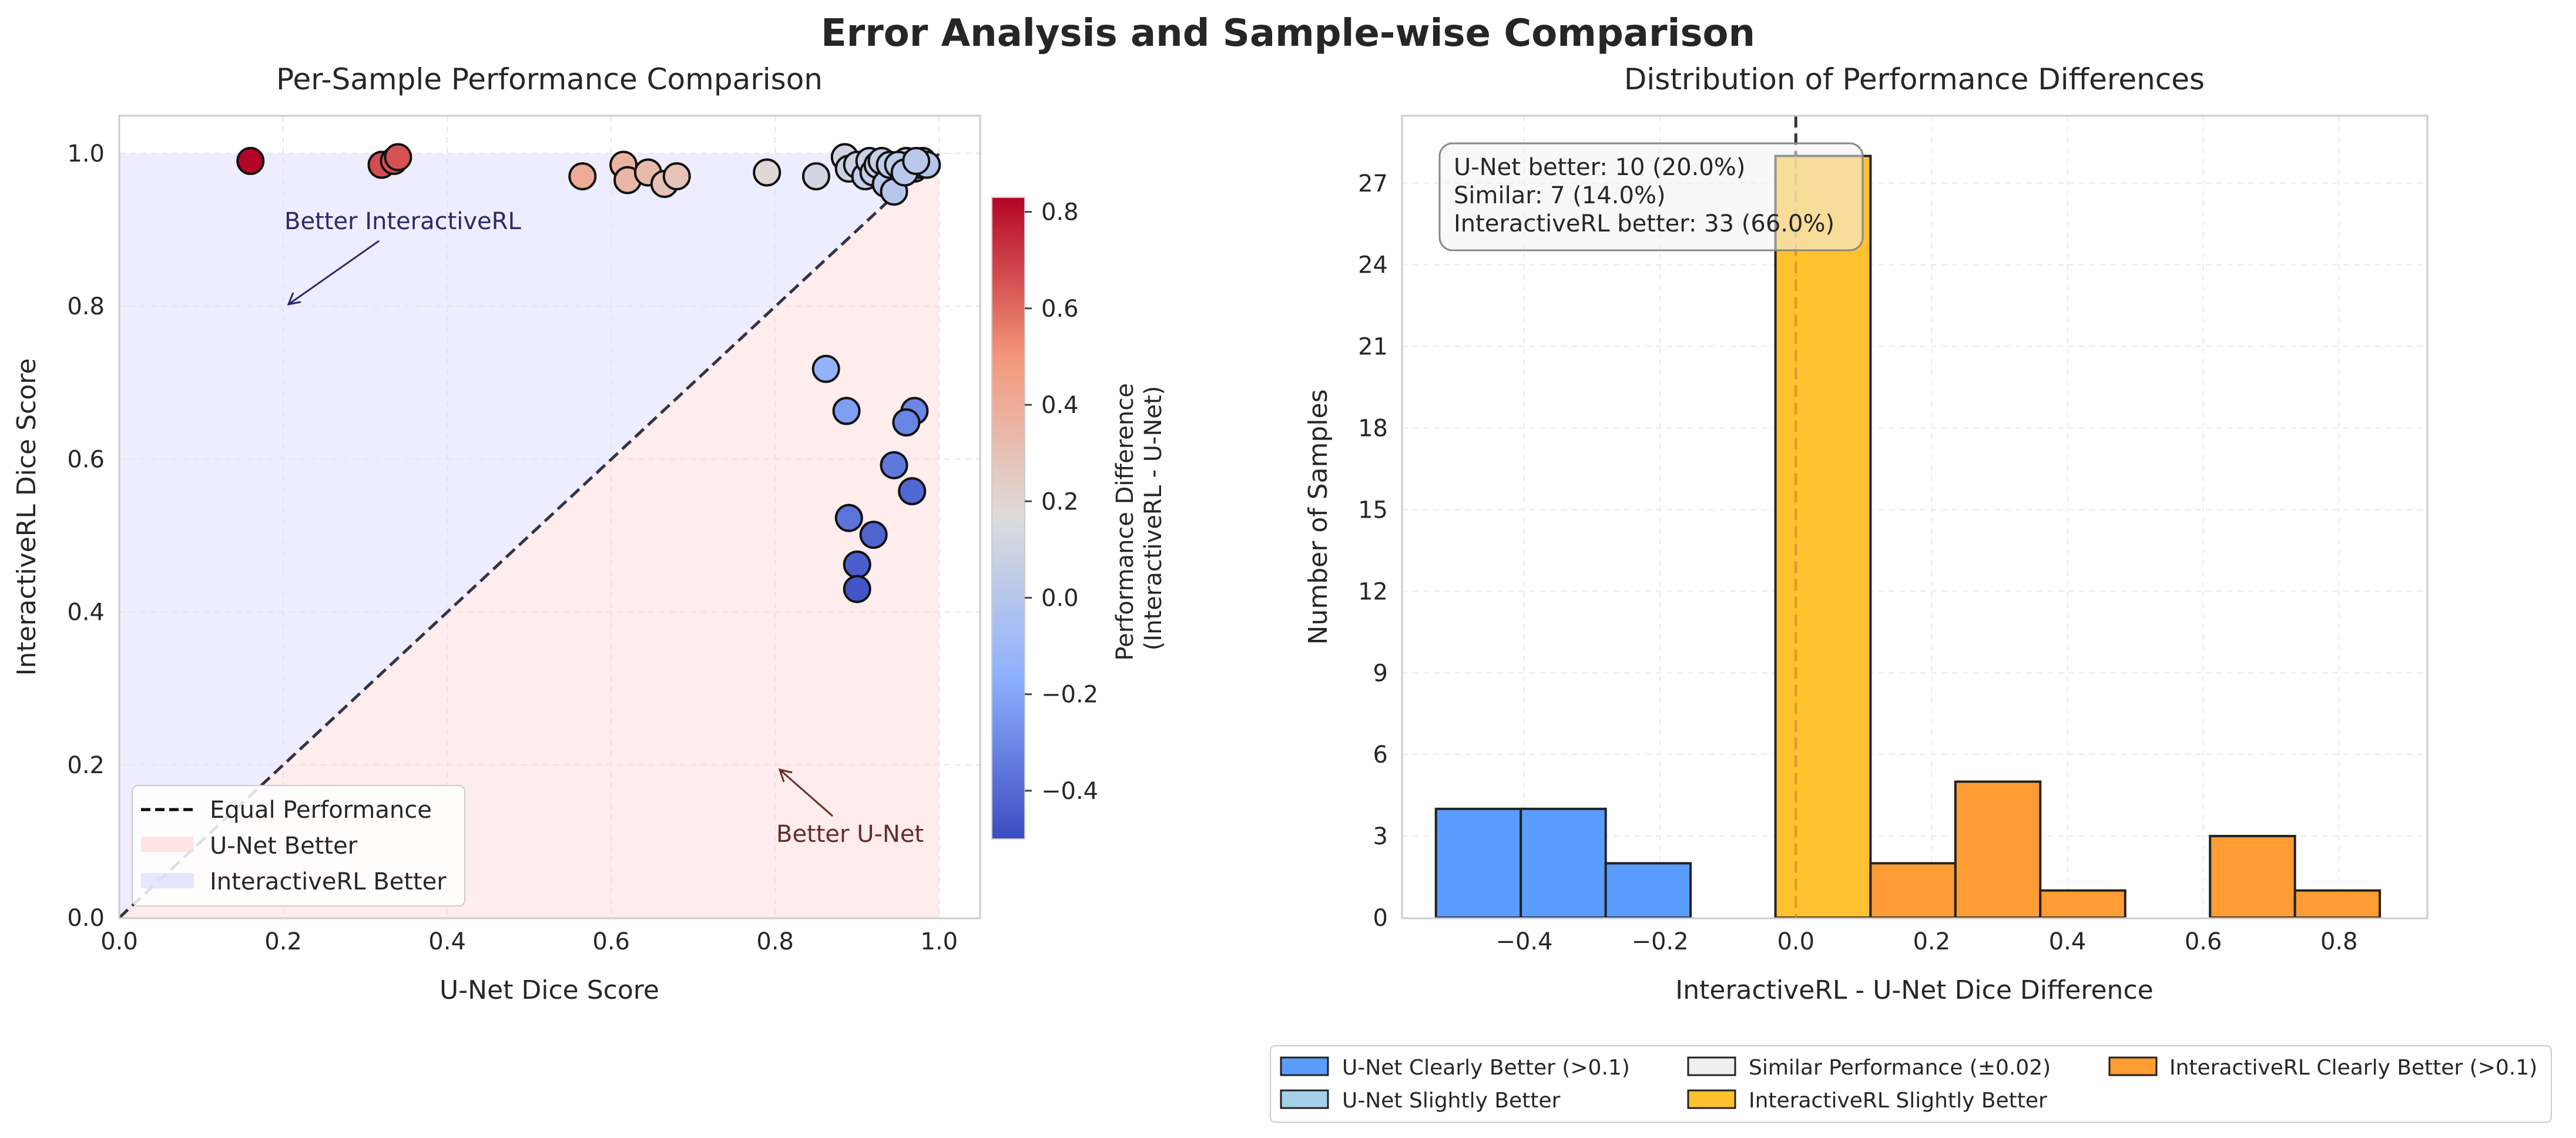 Image resolution: width=2576 pixels, height=1138 pixels. Describe the element at coordinates (1070, 695) in the screenshot. I see `colorbar-tick-label: −0.2` at that location.